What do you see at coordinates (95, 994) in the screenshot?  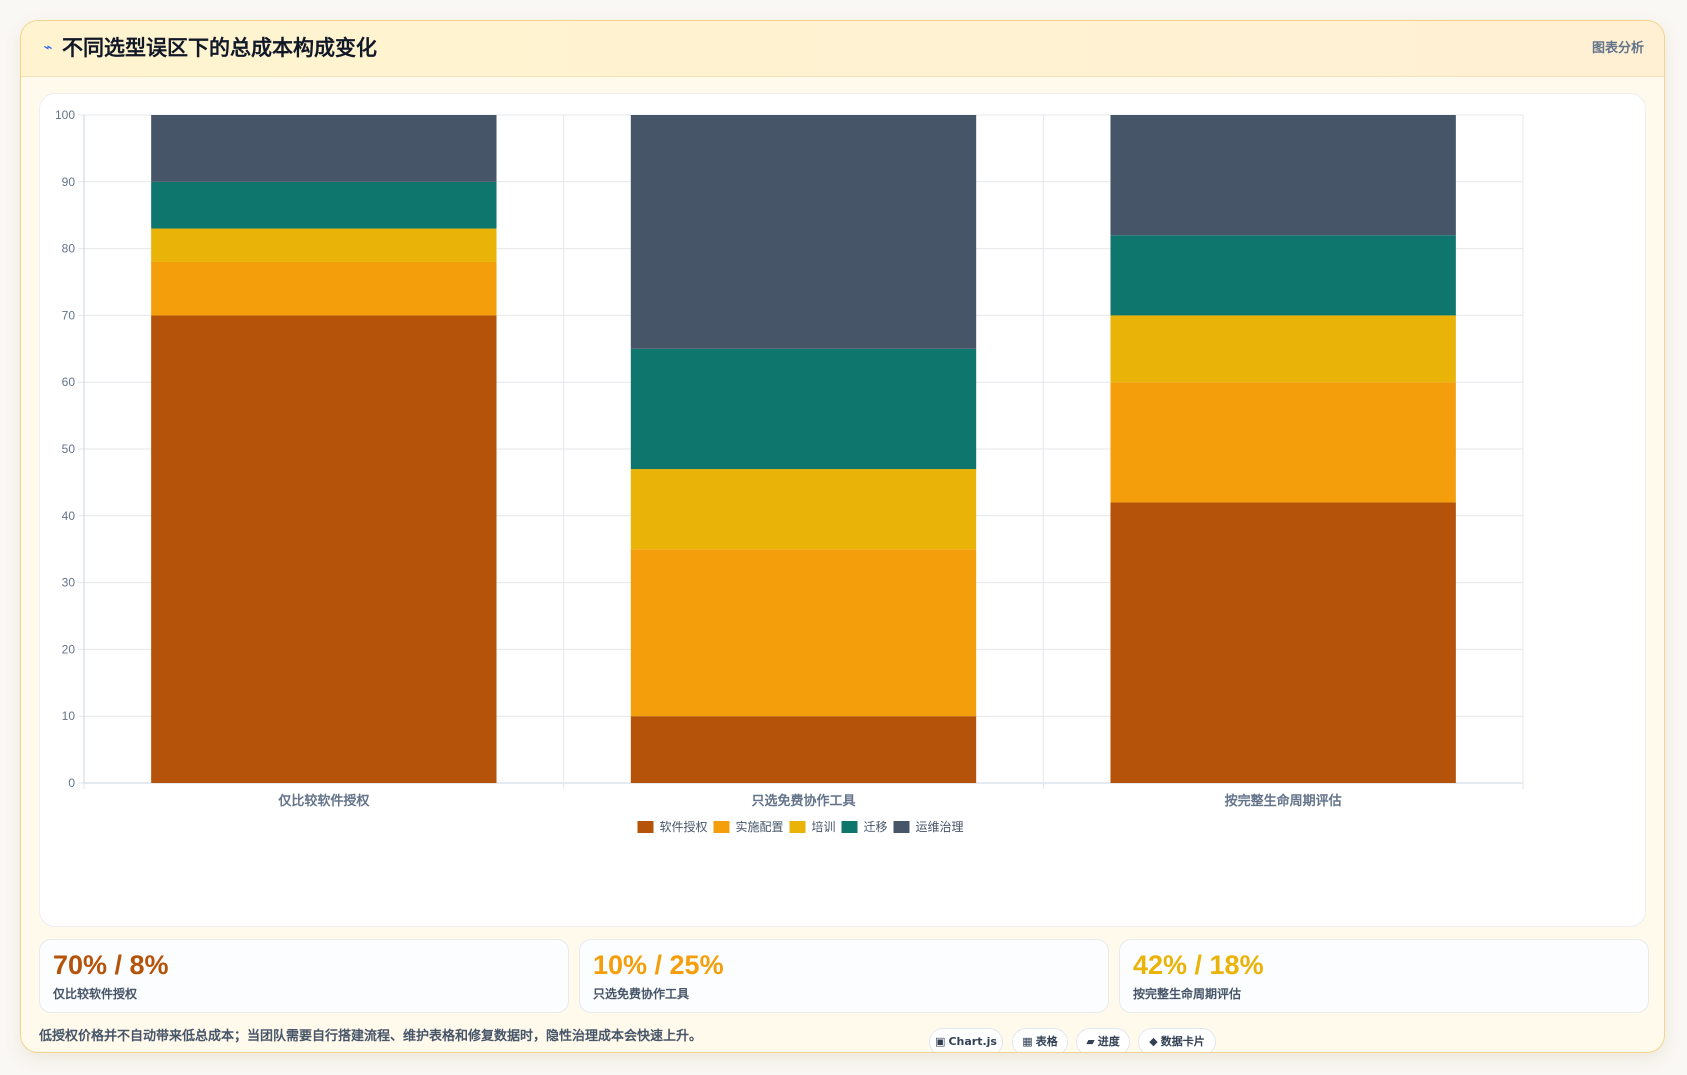 I see `stat-label: 仅比较软件授权` at bounding box center [95, 994].